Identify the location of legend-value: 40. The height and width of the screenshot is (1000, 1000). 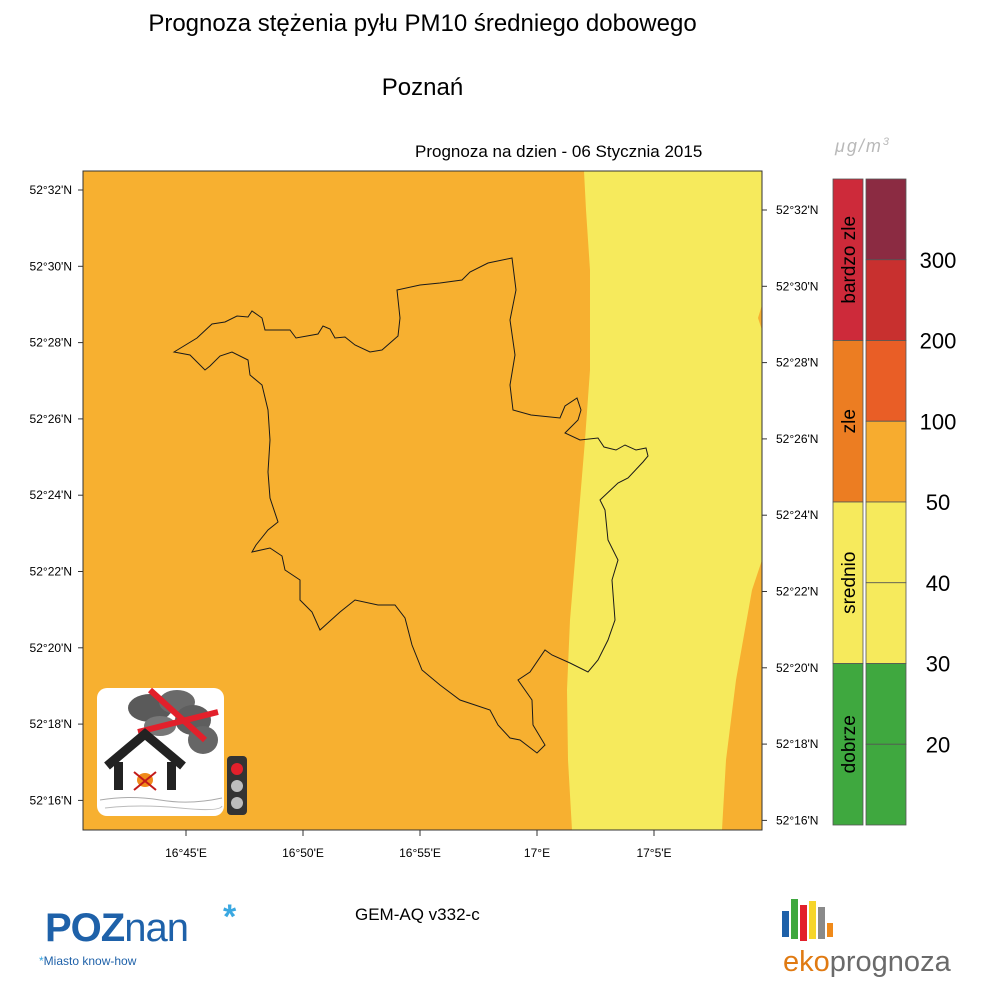
(938, 583).